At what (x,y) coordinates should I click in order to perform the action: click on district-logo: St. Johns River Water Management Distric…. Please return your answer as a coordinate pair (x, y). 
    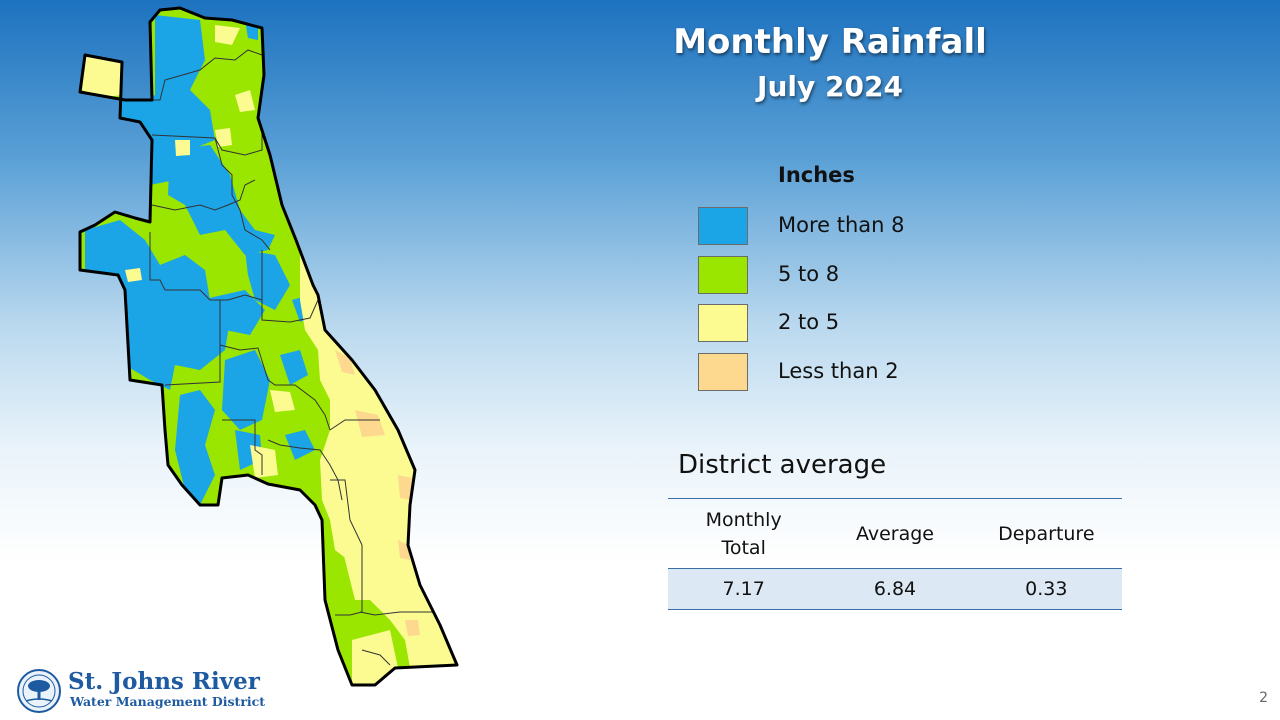
    Looking at the image, I should click on (141, 691).